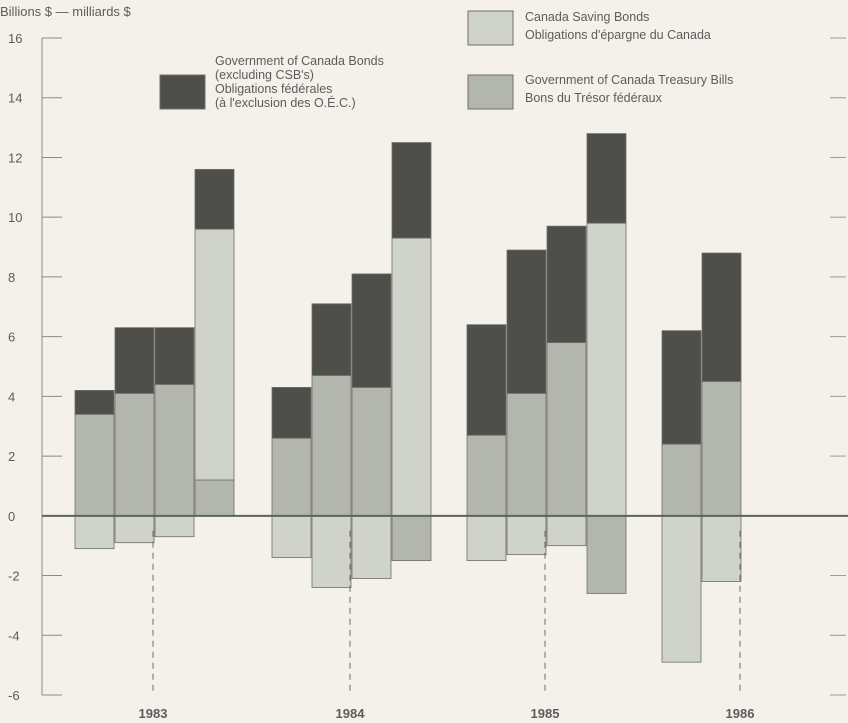  What do you see at coordinates (264, 75) in the screenshot?
I see `legend-label: (excluding CSB's)` at bounding box center [264, 75].